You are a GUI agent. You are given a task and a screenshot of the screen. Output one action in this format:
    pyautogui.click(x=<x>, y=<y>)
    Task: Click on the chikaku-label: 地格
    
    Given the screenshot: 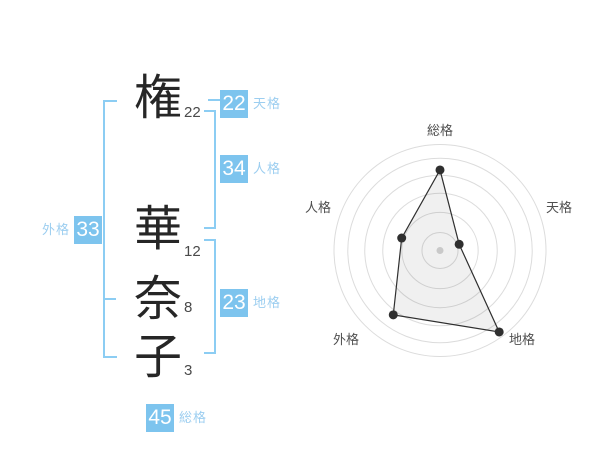 What is the action you would take?
    pyautogui.click(x=267, y=302)
    